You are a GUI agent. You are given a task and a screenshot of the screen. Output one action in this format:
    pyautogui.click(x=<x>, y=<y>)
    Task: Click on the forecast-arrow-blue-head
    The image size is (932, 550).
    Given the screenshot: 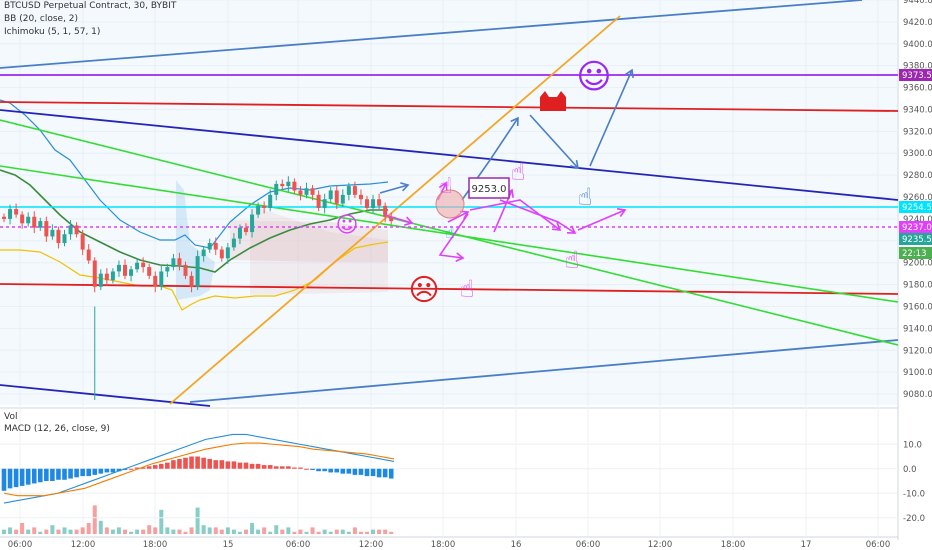 What is the action you would take?
    pyautogui.click(x=629, y=73)
    